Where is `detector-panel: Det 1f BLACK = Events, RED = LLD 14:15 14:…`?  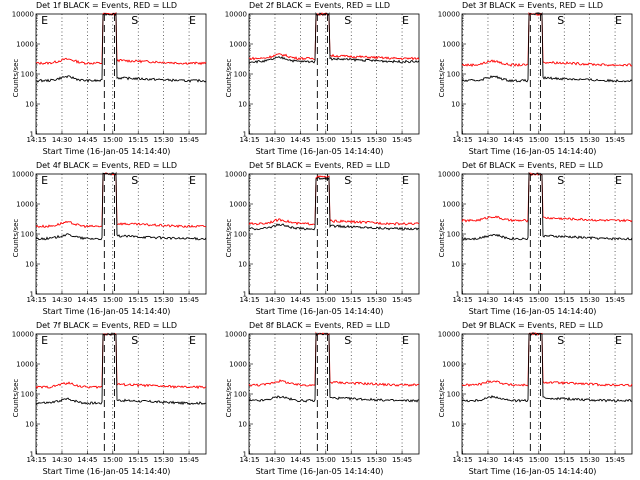
detector-panel: Det 1f BLACK = Events, RED = LLD 14:15 14:… is located at coordinates (106, 80).